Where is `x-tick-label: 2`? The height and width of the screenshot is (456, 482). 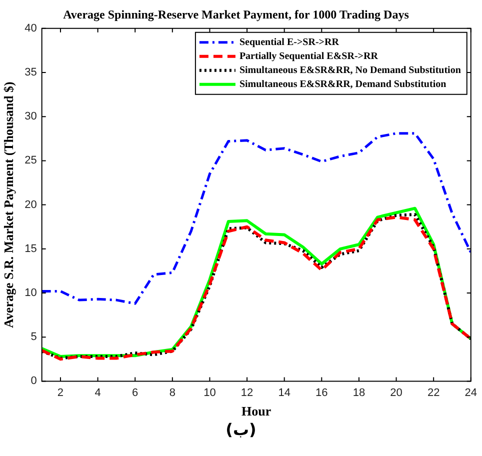 x-tick-label: 2 is located at coordinates (60, 392).